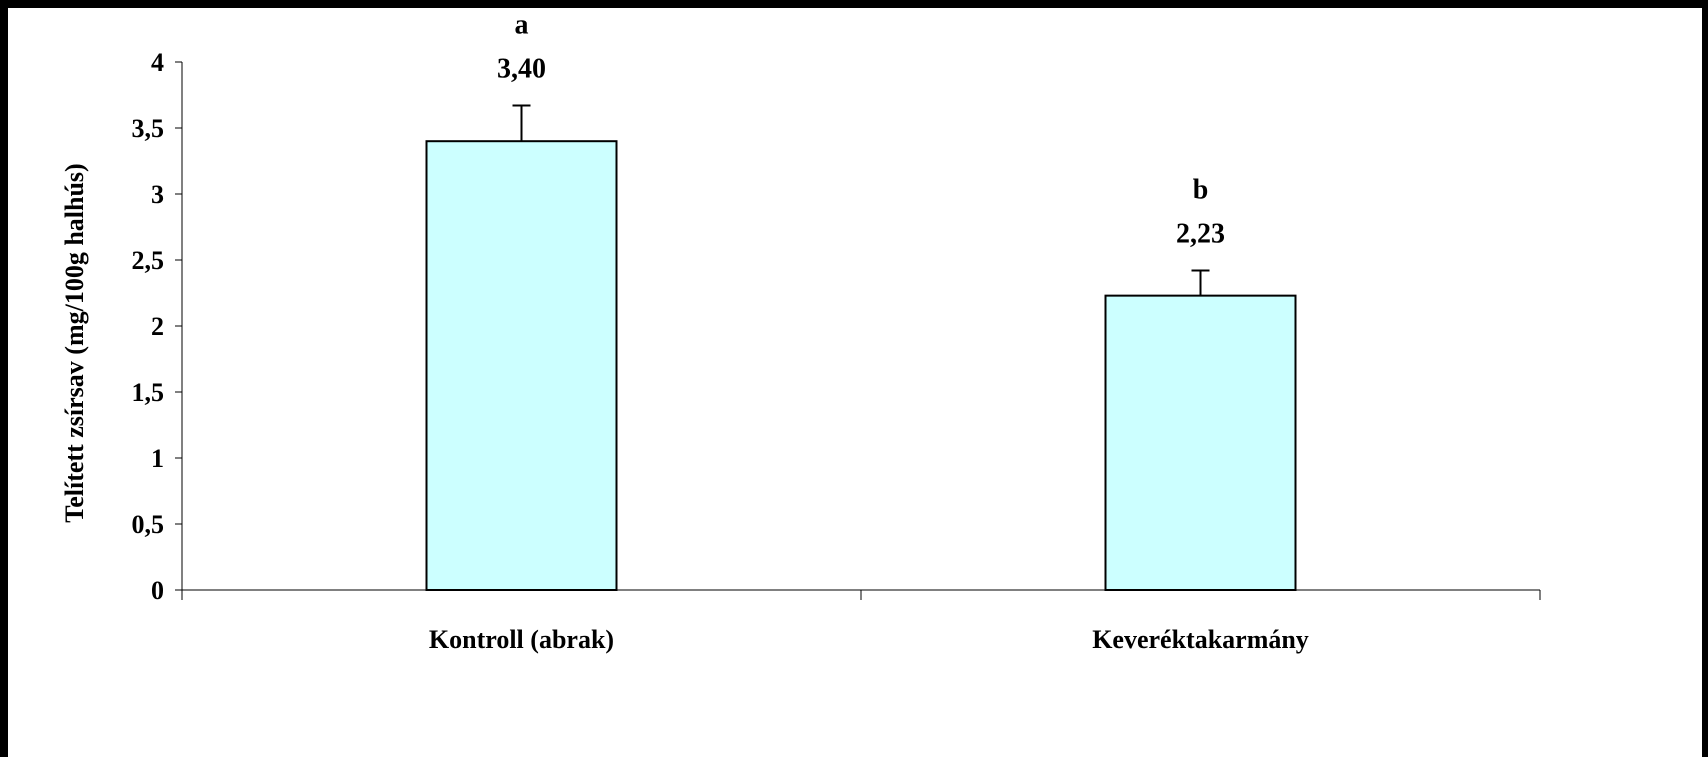  Describe the element at coordinates (148, 392) in the screenshot. I see `y-tick-label: 1,5` at that location.